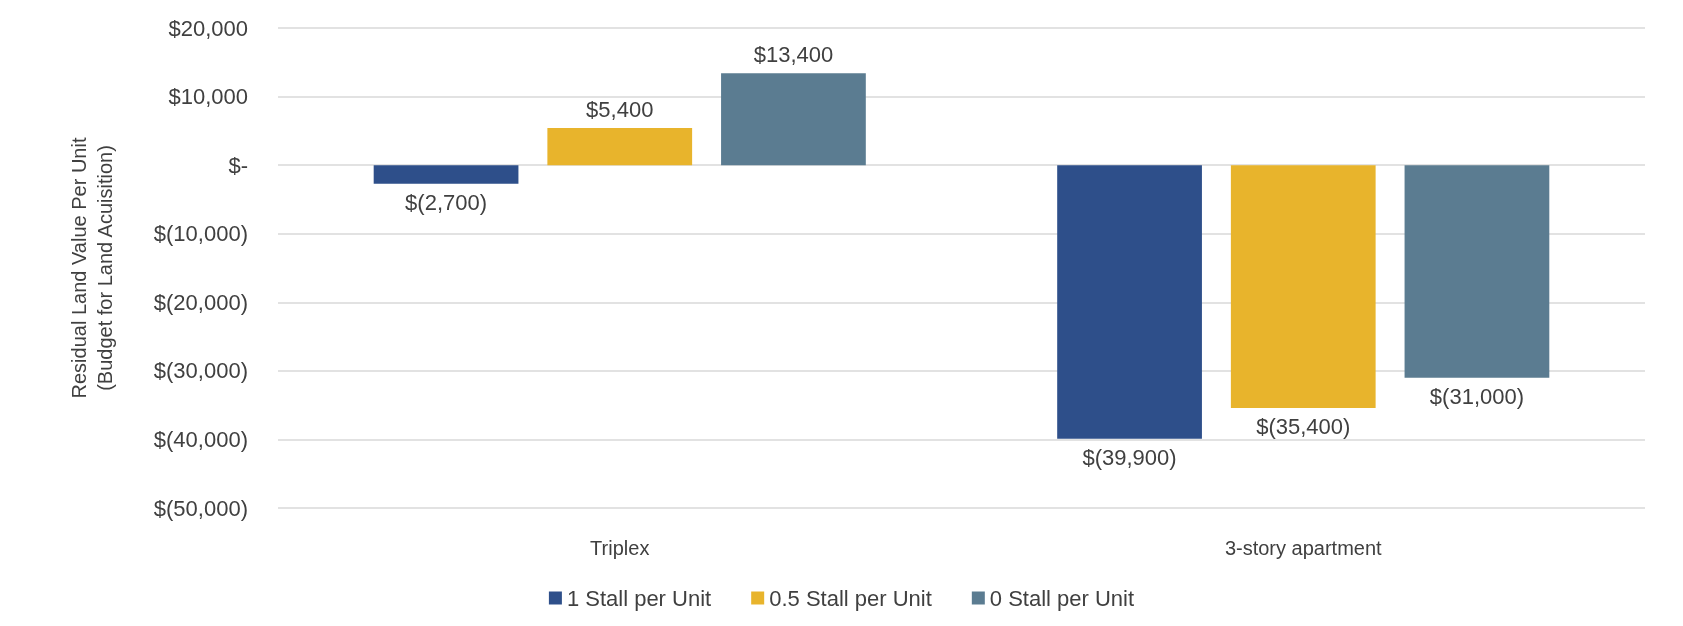 This screenshot has height=626, width=1683. I want to click on legend-label: 0.5 Stall per Unit, so click(850, 598).